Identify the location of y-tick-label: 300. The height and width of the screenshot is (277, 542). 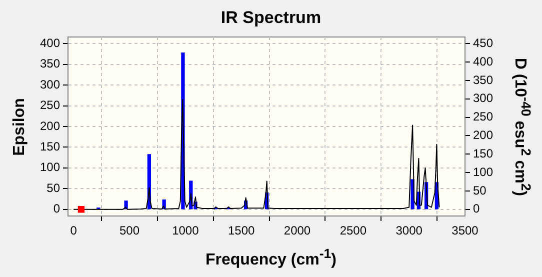
(50, 84).